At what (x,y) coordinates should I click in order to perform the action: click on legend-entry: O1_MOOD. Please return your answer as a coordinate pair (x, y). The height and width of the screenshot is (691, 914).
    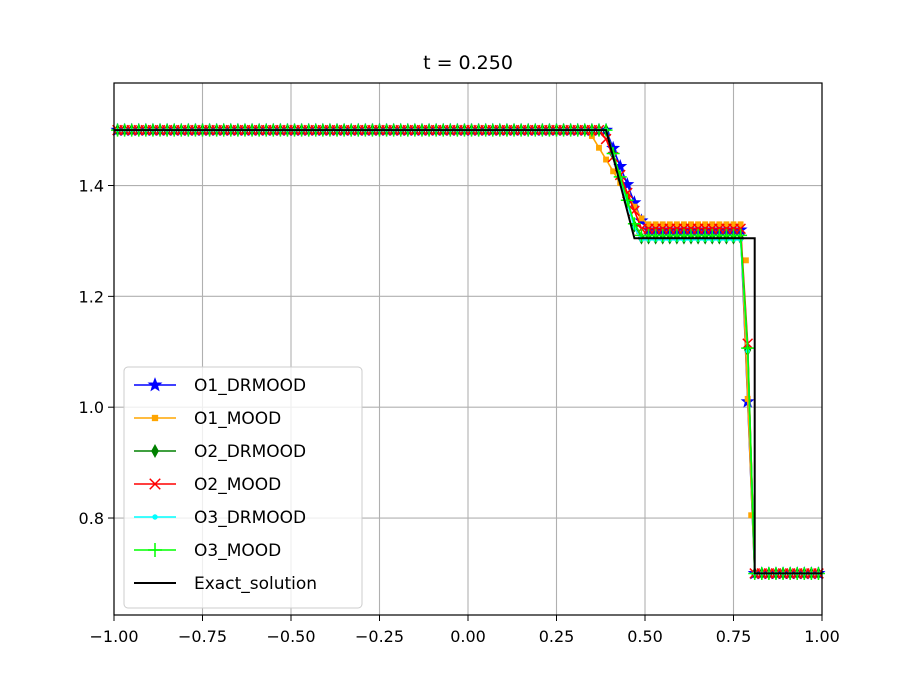
    Looking at the image, I should click on (207, 419).